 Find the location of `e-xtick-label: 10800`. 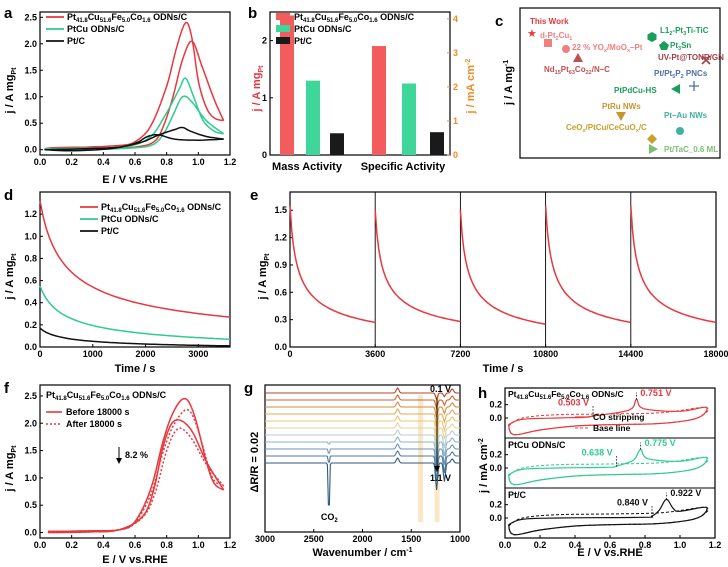

e-xtick-label: 10800 is located at coordinates (545, 354).